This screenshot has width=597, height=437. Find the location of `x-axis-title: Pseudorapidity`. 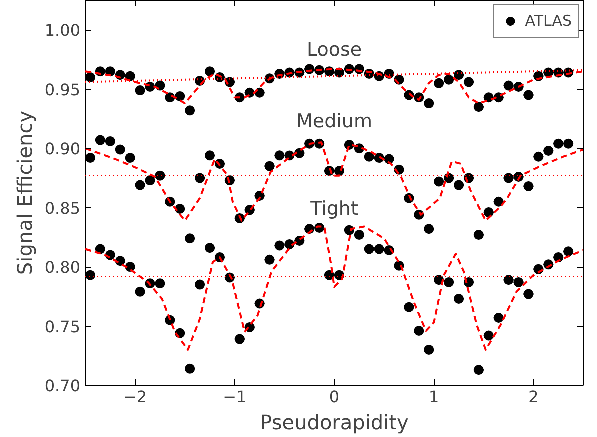

x-axis-title: Pseudorapidity is located at coordinates (335, 422).